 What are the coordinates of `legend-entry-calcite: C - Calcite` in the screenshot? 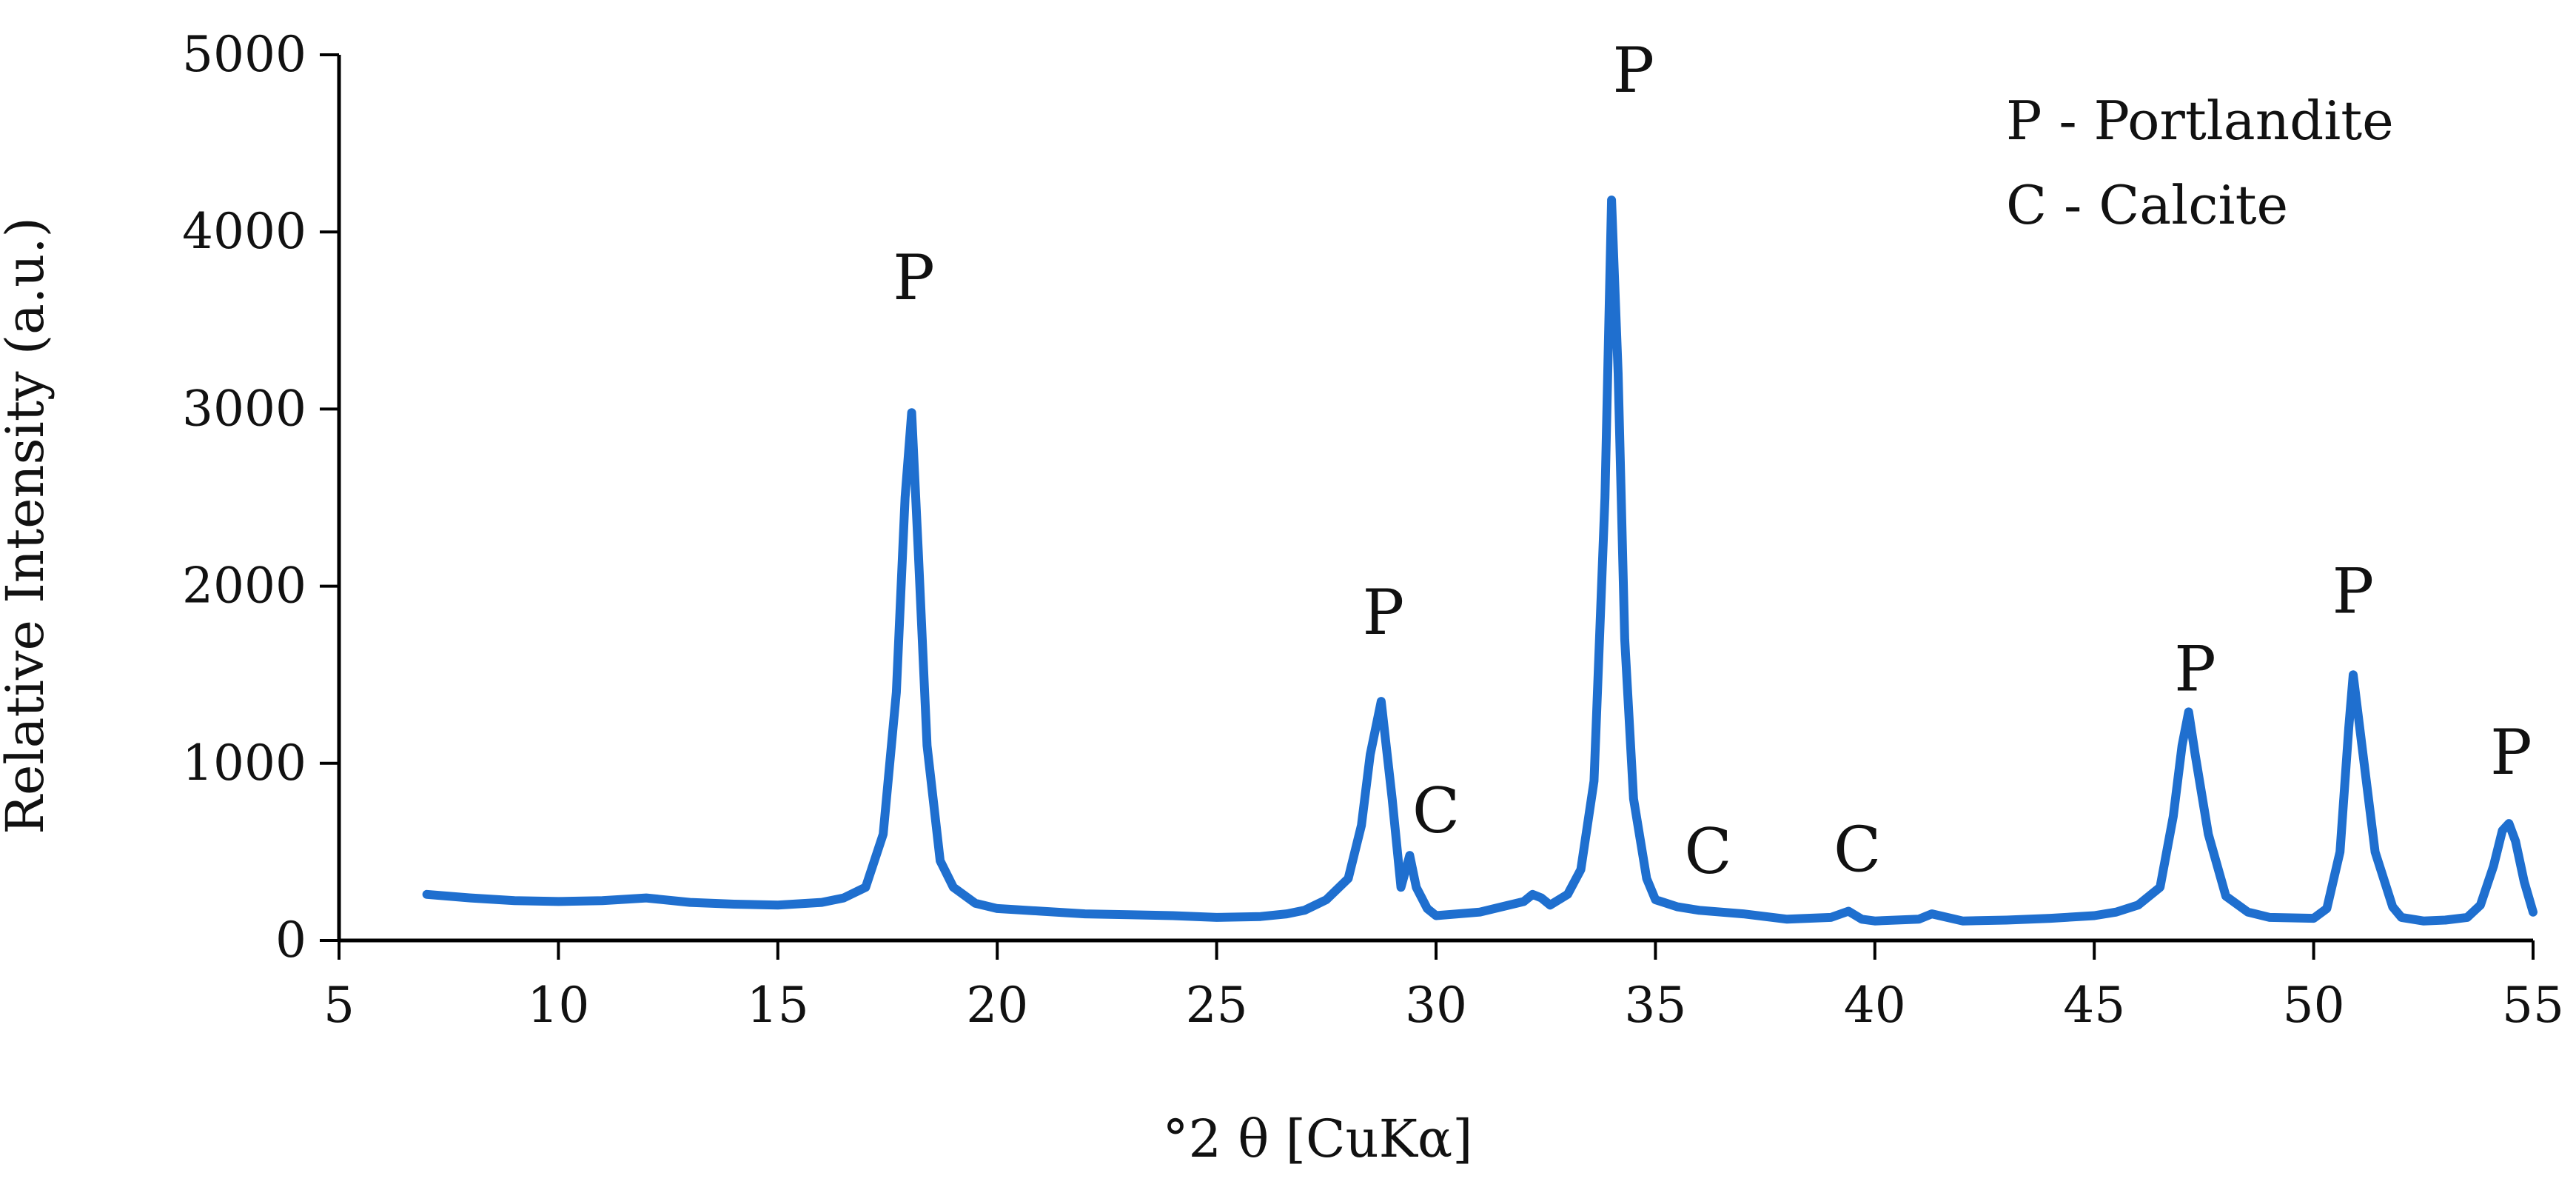 It's located at (2147, 205).